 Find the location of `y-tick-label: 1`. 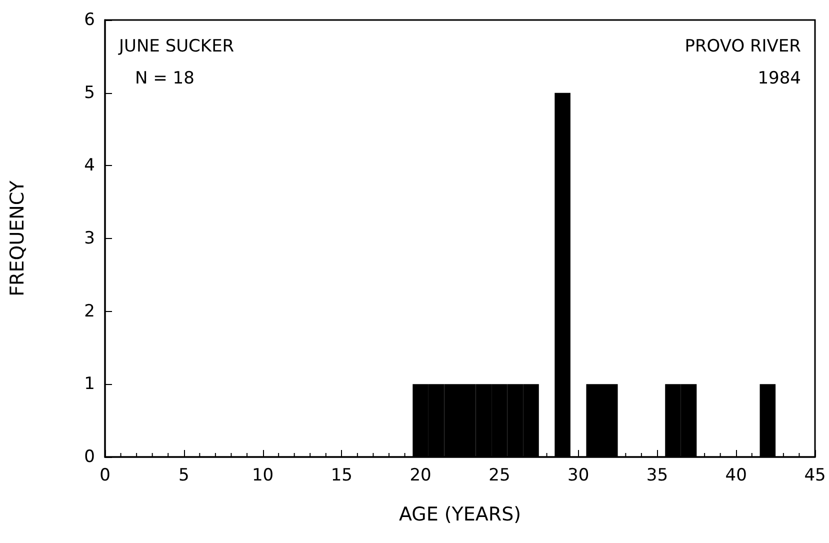

y-tick-label: 1 is located at coordinates (89, 384).